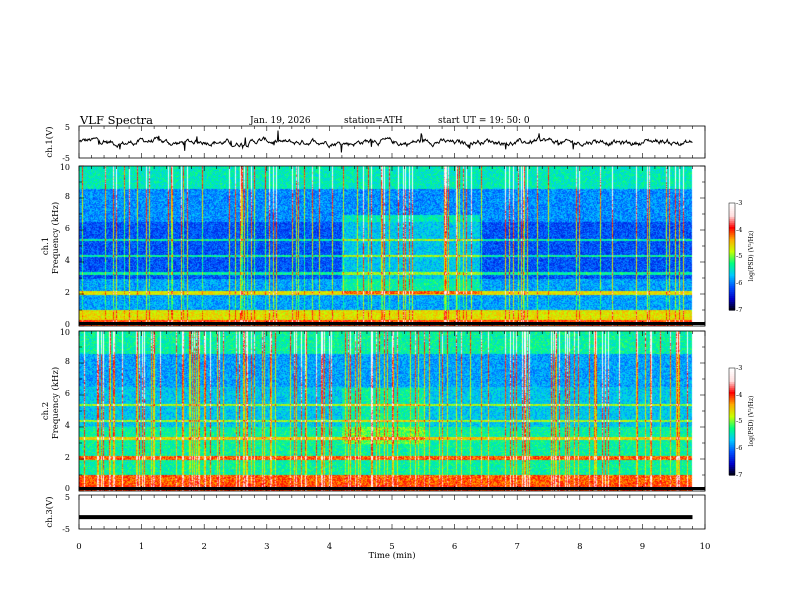 Image resolution: width=792 pixels, height=616 pixels. Describe the element at coordinates (55, 238) in the screenshot. I see `ch1-spectrogram-ylabel-freq: Frequency (kHz)` at that location.